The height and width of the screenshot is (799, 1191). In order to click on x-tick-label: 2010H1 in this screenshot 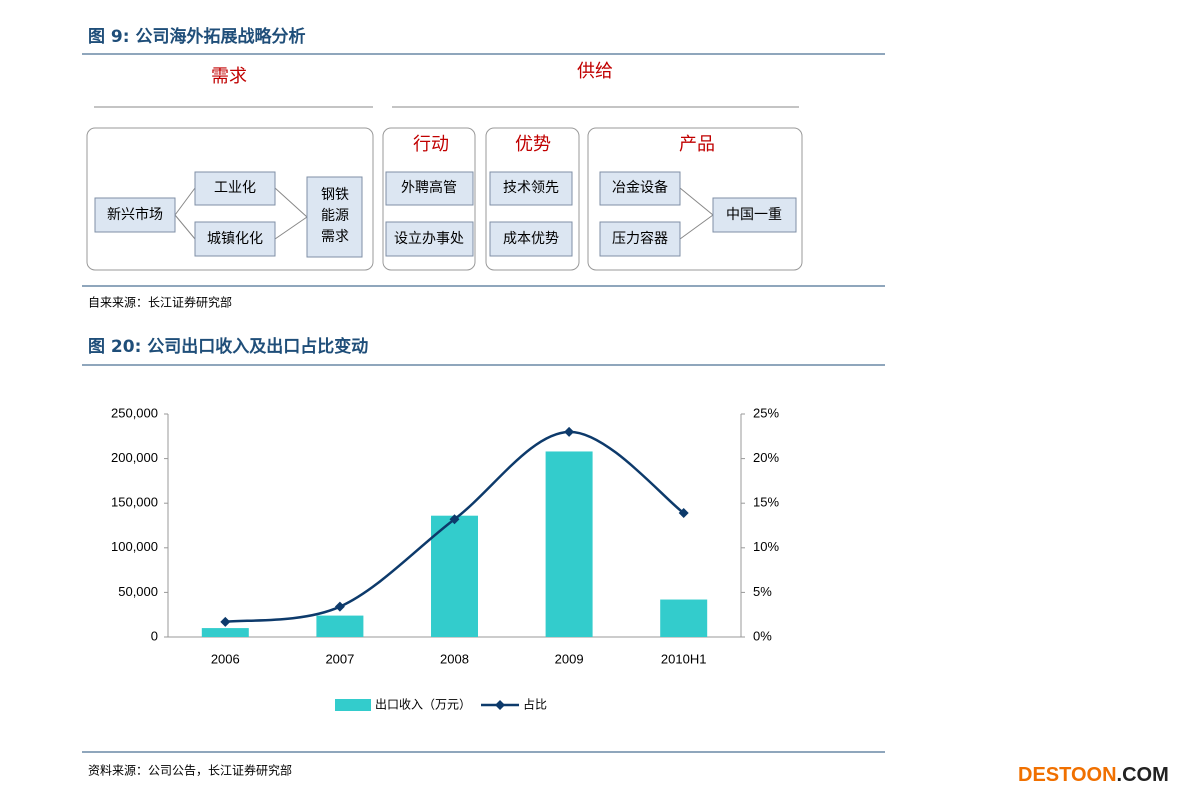, I will do `click(684, 658)`.